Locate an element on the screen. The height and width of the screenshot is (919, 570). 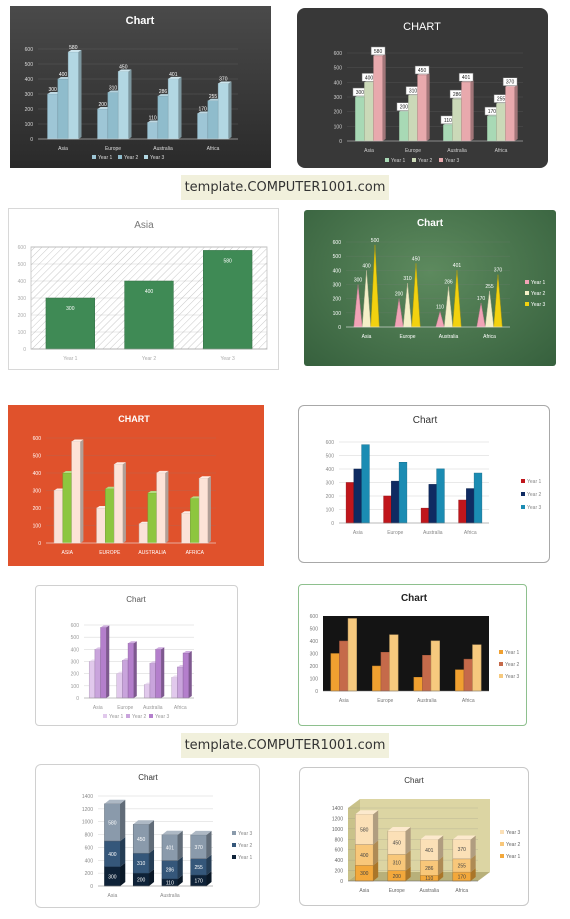
site-banner-2: template.COMPUTER1001.com is located at coordinates (285, 745).